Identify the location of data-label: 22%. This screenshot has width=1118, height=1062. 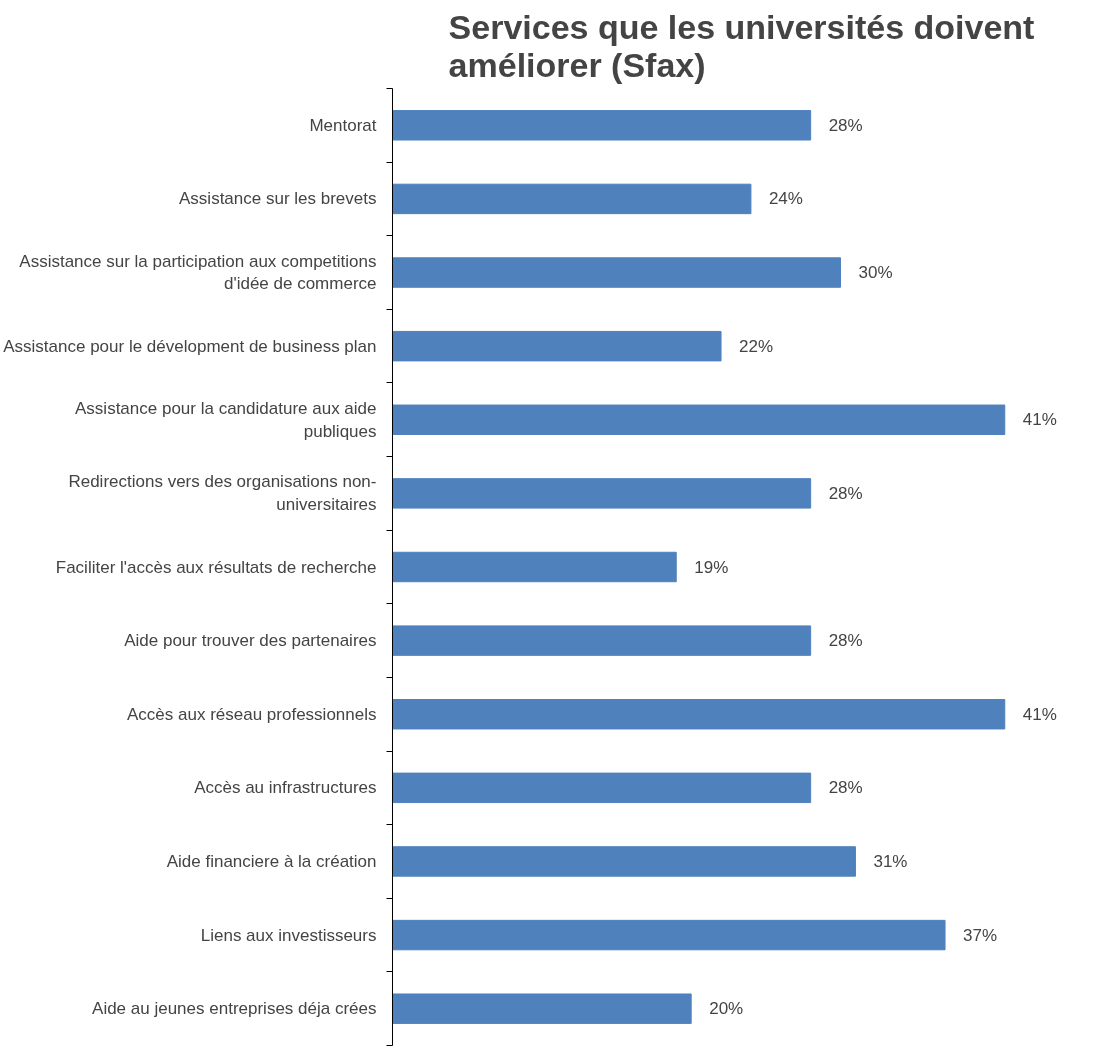
(756, 346).